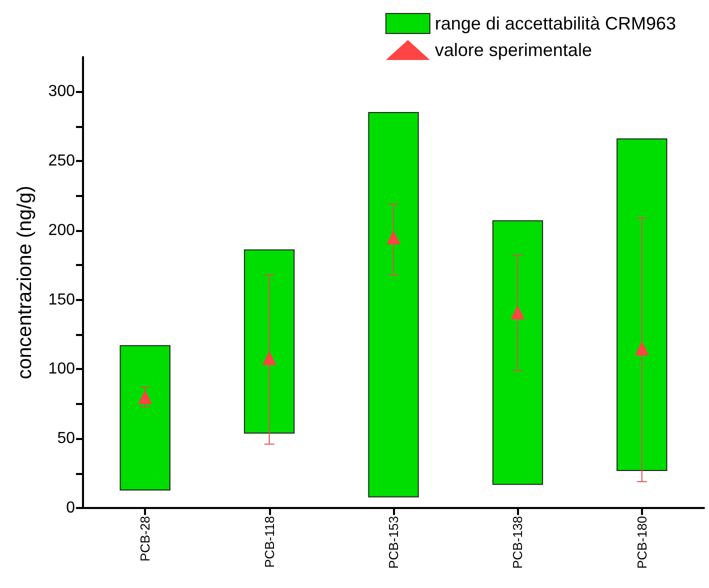  Describe the element at coordinates (555, 24) in the screenshot. I see `legend-label: range di accettabilità CRM963` at that location.